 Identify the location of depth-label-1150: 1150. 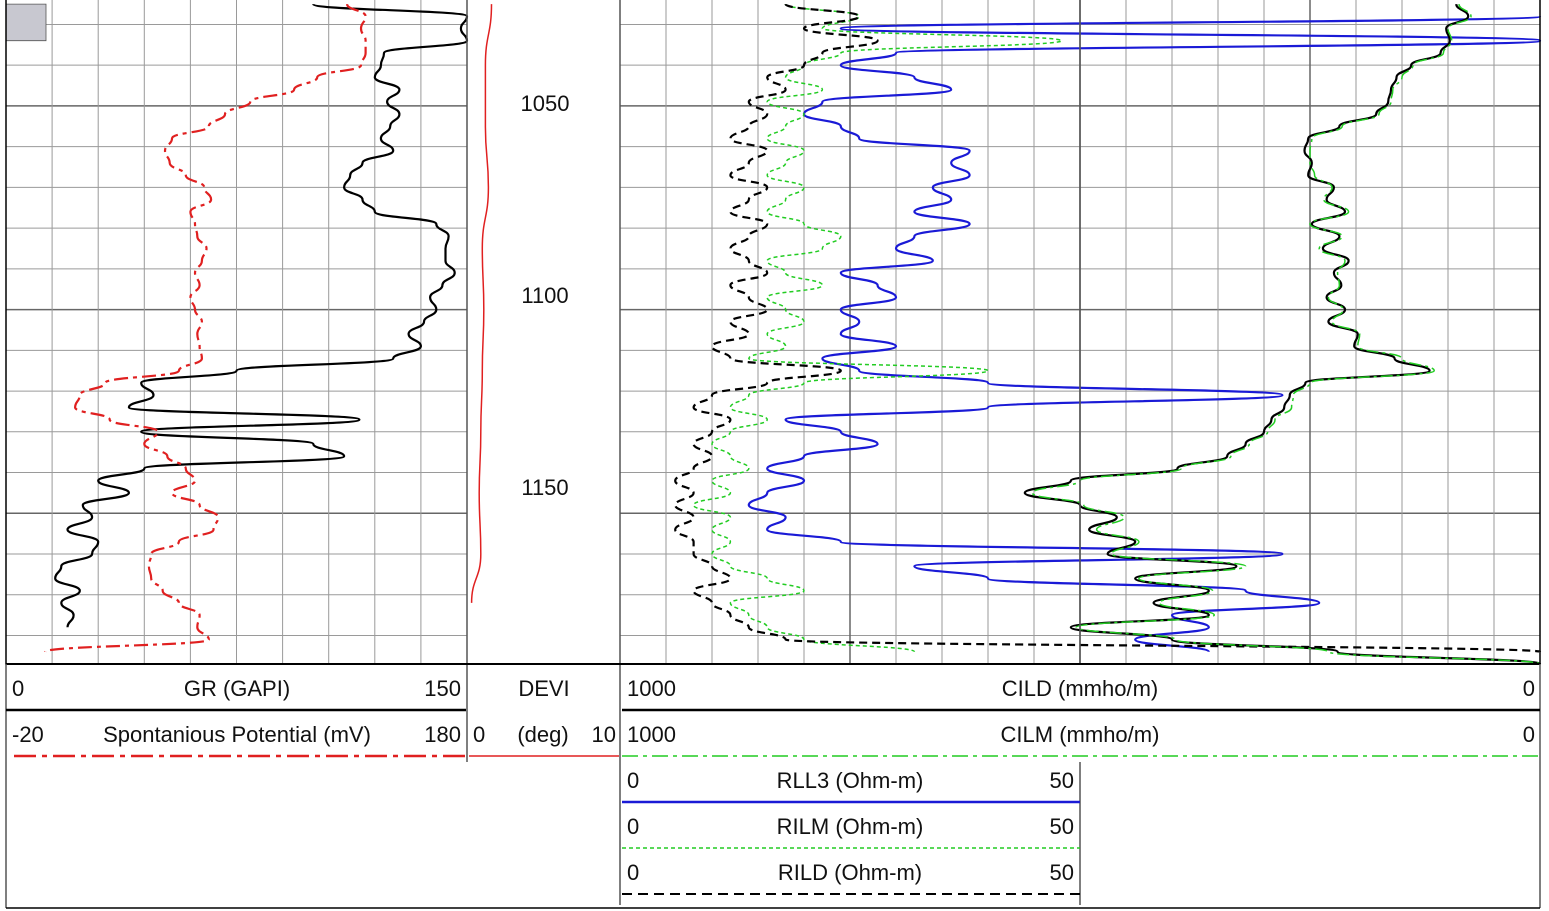
(544, 487).